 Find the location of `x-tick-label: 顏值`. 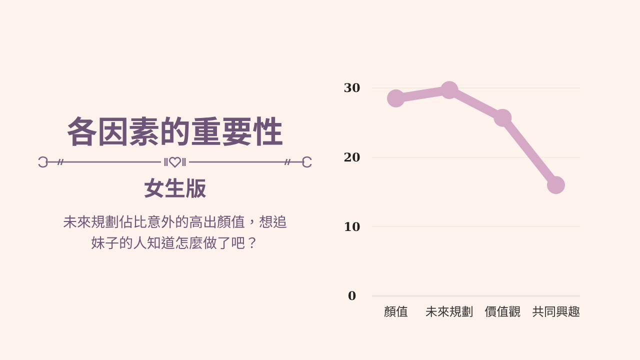

x-tick-label: 顏值 is located at coordinates (396, 311).